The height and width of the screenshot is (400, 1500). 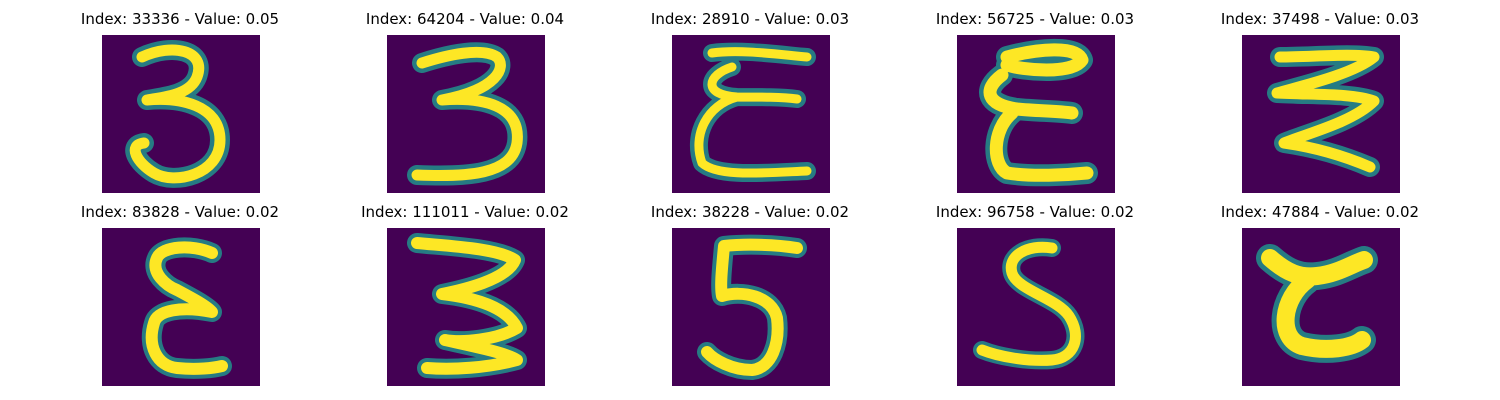 I want to click on panel-title: Index: 28910 - Value: 0.03, so click(x=750, y=19).